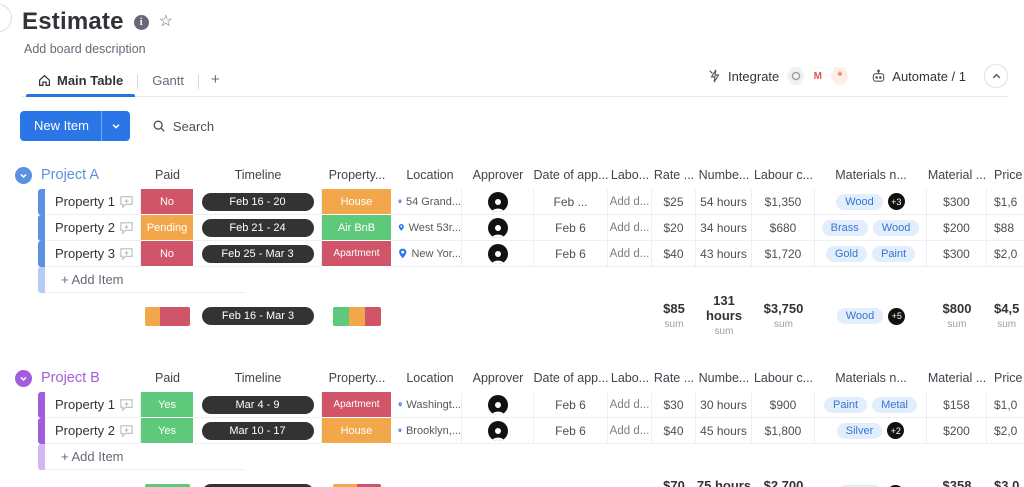 Image resolution: width=1024 pixels, height=487 pixels. Describe the element at coordinates (674, 202) in the screenshot. I see `rate-cell: $25` at that location.